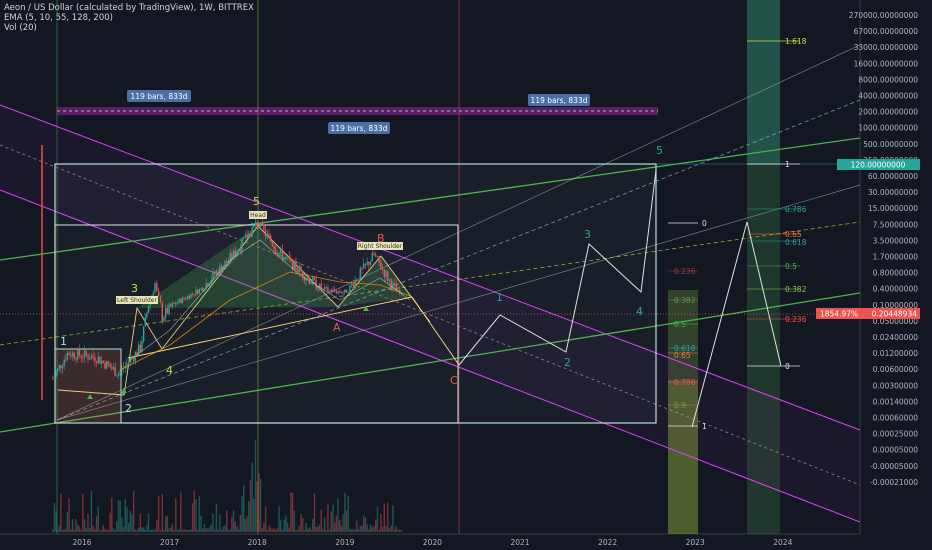  What do you see at coordinates (169, 370) in the screenshot?
I see `wave-label-4: 4` at bounding box center [169, 370].